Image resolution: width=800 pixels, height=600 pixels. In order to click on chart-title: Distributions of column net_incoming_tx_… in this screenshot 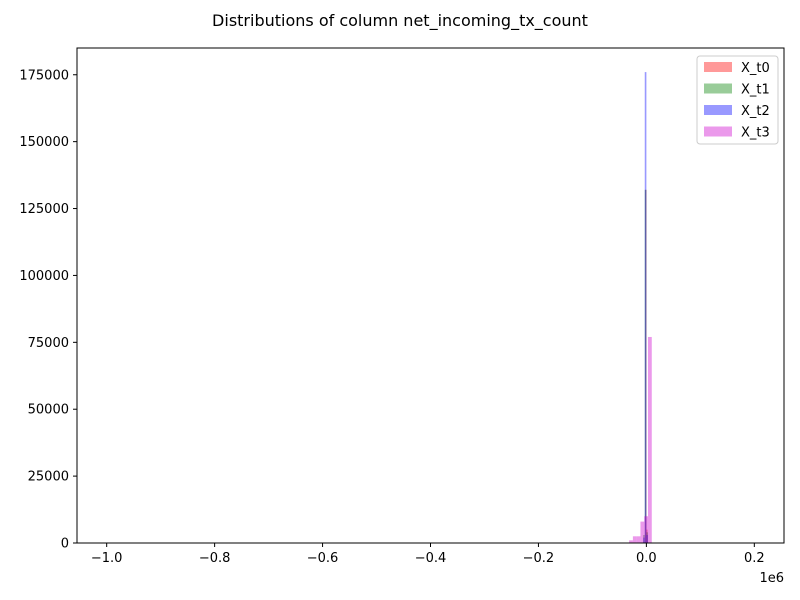, I will do `click(400, 21)`.